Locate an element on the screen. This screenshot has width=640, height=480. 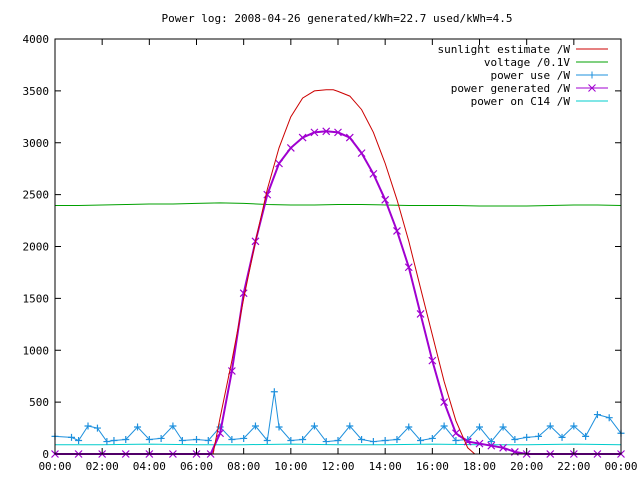
legend-label: power use /W is located at coordinates (531, 75).